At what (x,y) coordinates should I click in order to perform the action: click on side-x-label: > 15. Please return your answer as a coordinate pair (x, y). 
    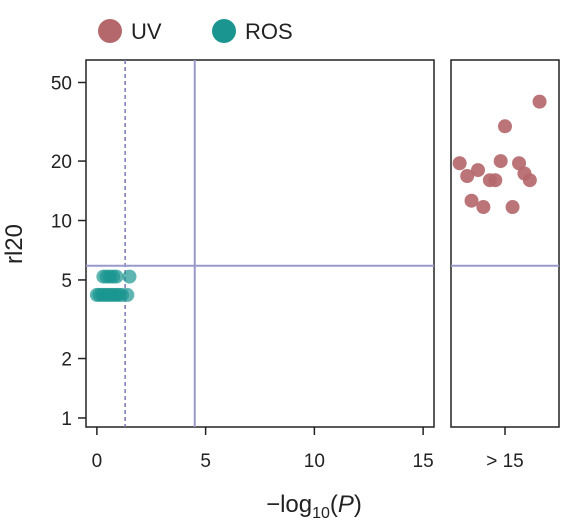
    Looking at the image, I should click on (505, 461).